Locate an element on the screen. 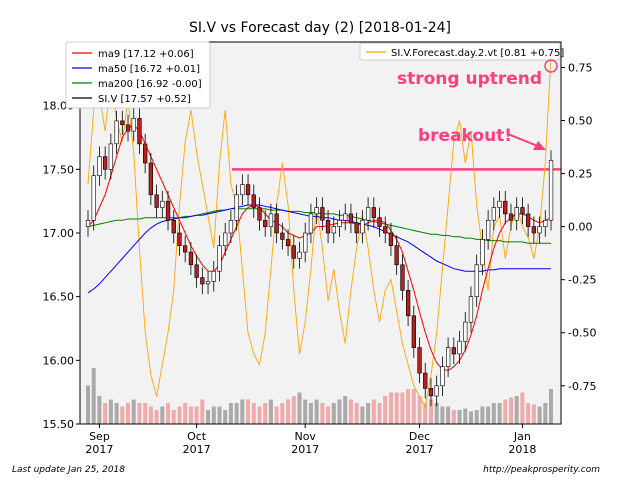 Image resolution: width=640 pixels, height=480 pixels. y-left-tick-label: 15.50 is located at coordinates (59, 424).